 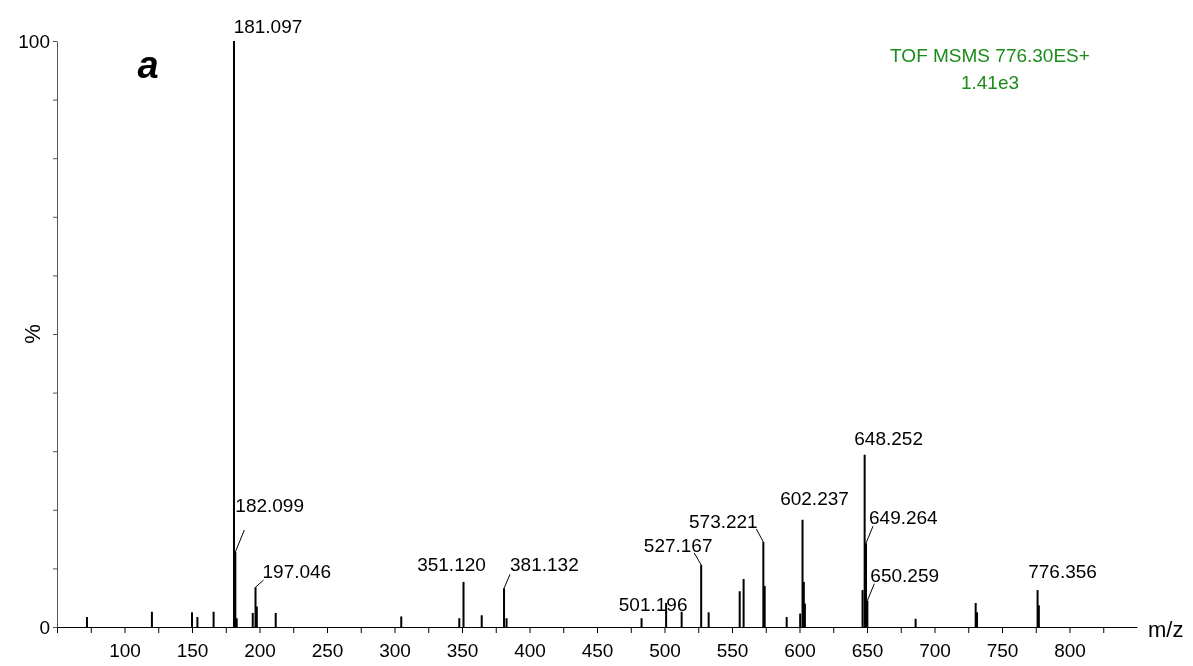 What do you see at coordinates (935, 650) in the screenshot?
I see `x-tick-label: 700` at bounding box center [935, 650].